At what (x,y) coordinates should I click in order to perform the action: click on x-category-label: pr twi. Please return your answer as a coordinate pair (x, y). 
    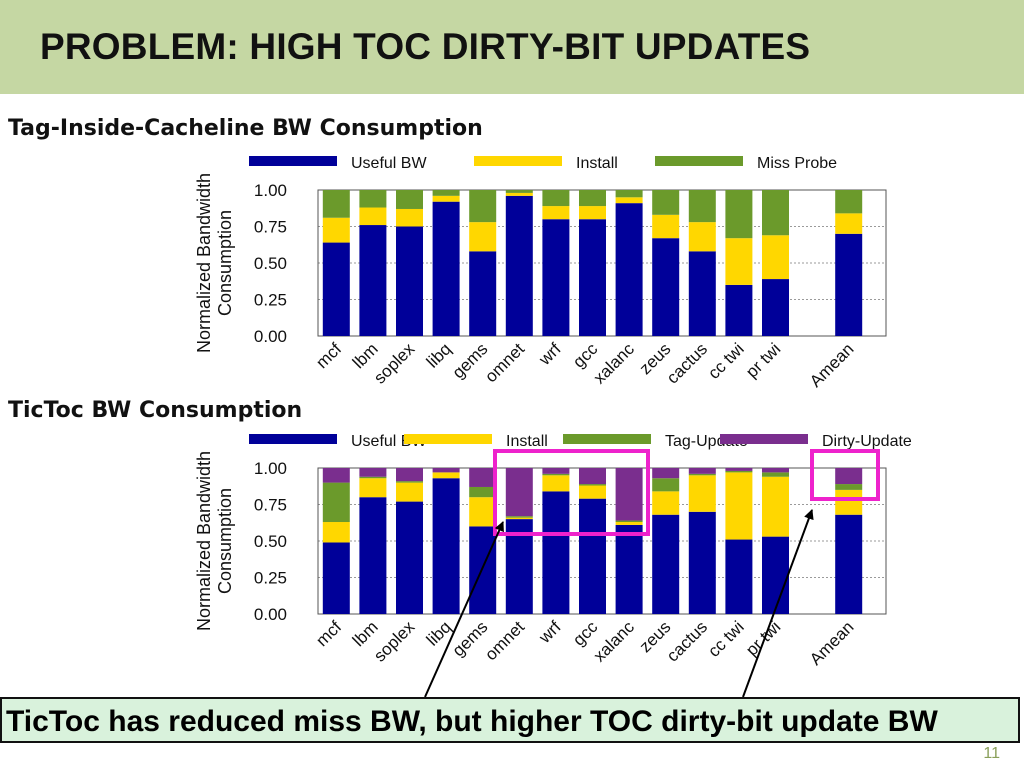
    Looking at the image, I should click on (763, 360).